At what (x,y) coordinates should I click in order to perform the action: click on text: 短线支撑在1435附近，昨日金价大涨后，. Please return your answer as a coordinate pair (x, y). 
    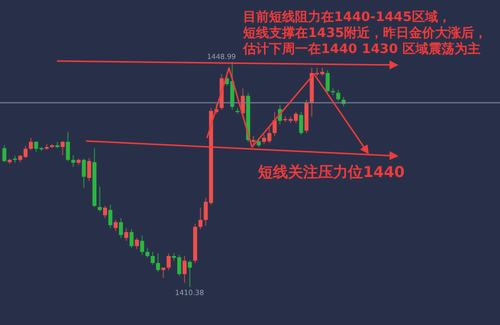
    Looking at the image, I should click on (365, 34).